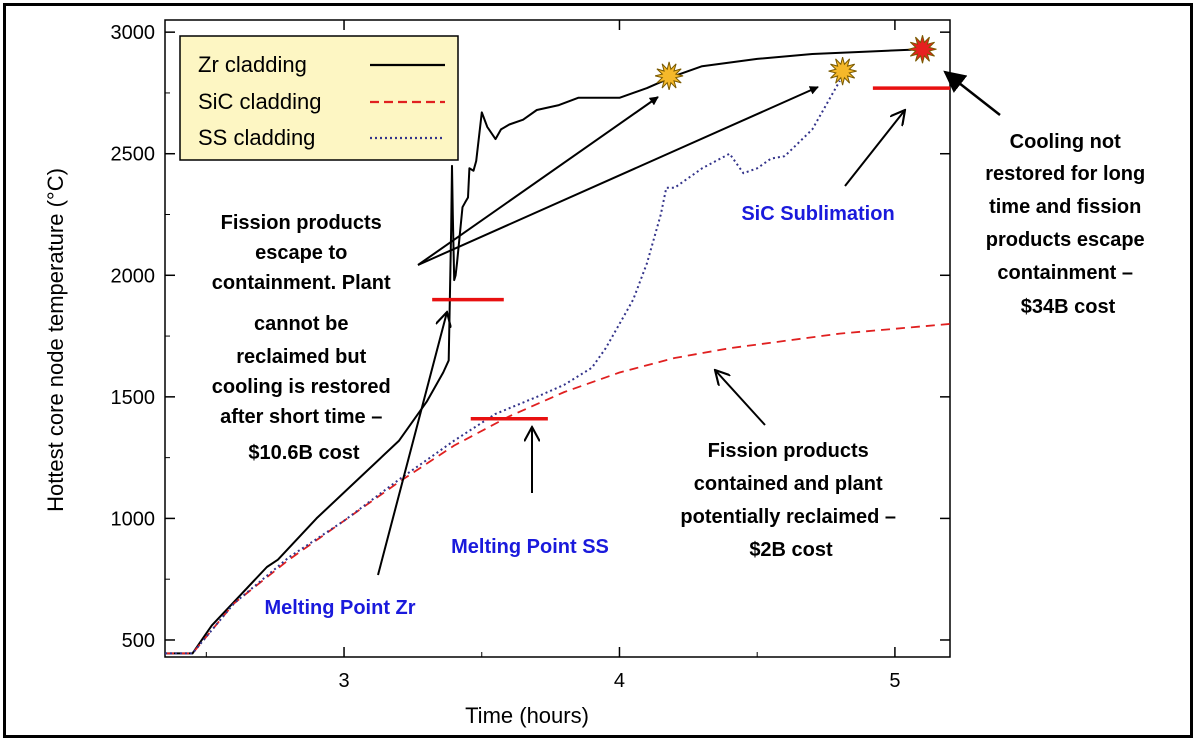  What do you see at coordinates (133, 33) in the screenshot?
I see `y-tick-label: 3000` at bounding box center [133, 33].